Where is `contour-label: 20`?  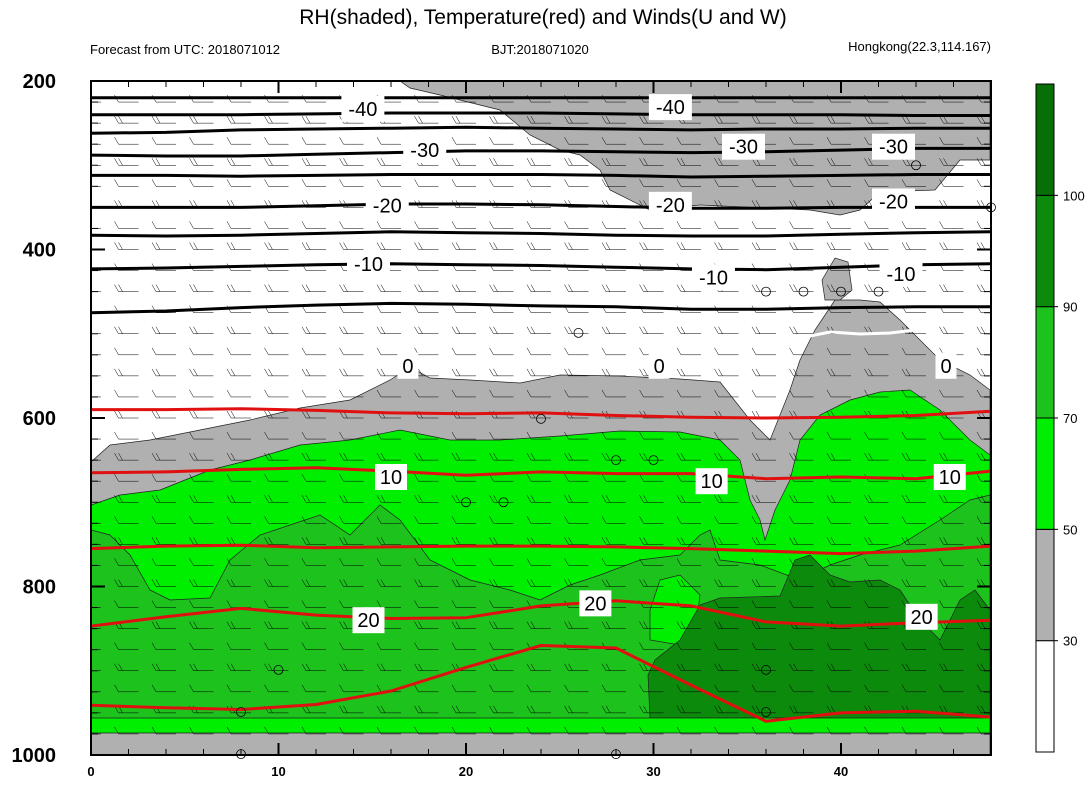 contour-label: 20 is located at coordinates (595, 604).